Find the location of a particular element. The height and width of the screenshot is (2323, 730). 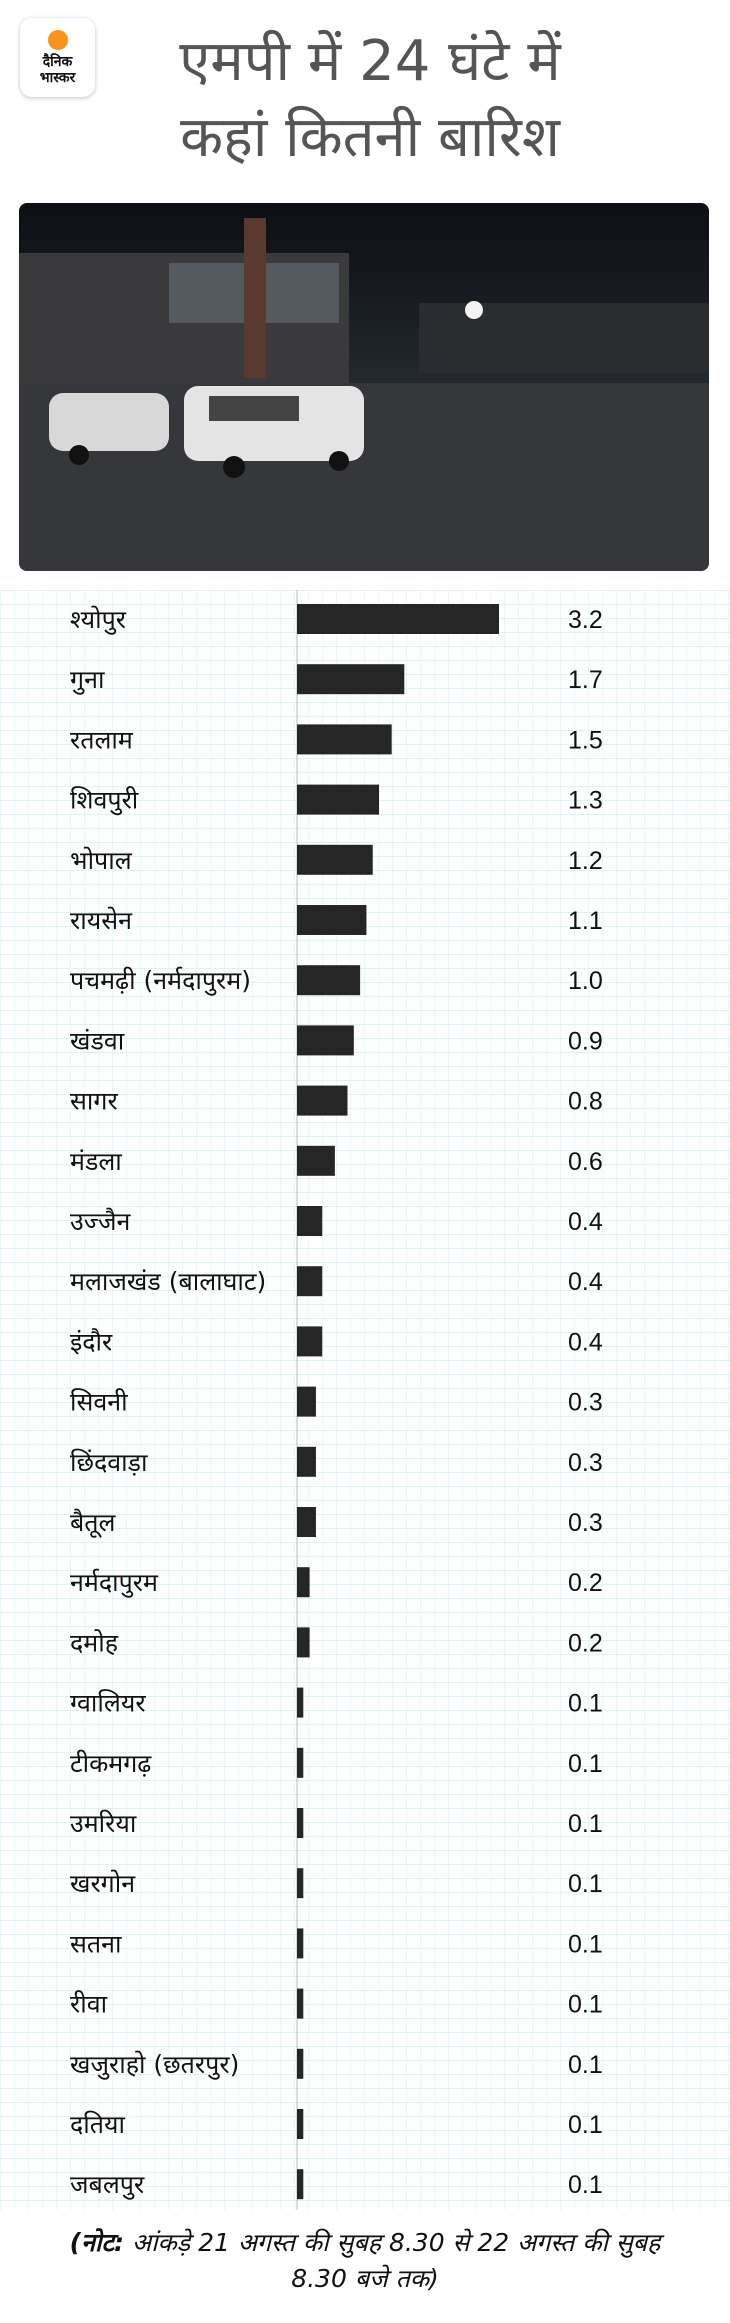

category-label: बैतूल is located at coordinates (93, 1523).